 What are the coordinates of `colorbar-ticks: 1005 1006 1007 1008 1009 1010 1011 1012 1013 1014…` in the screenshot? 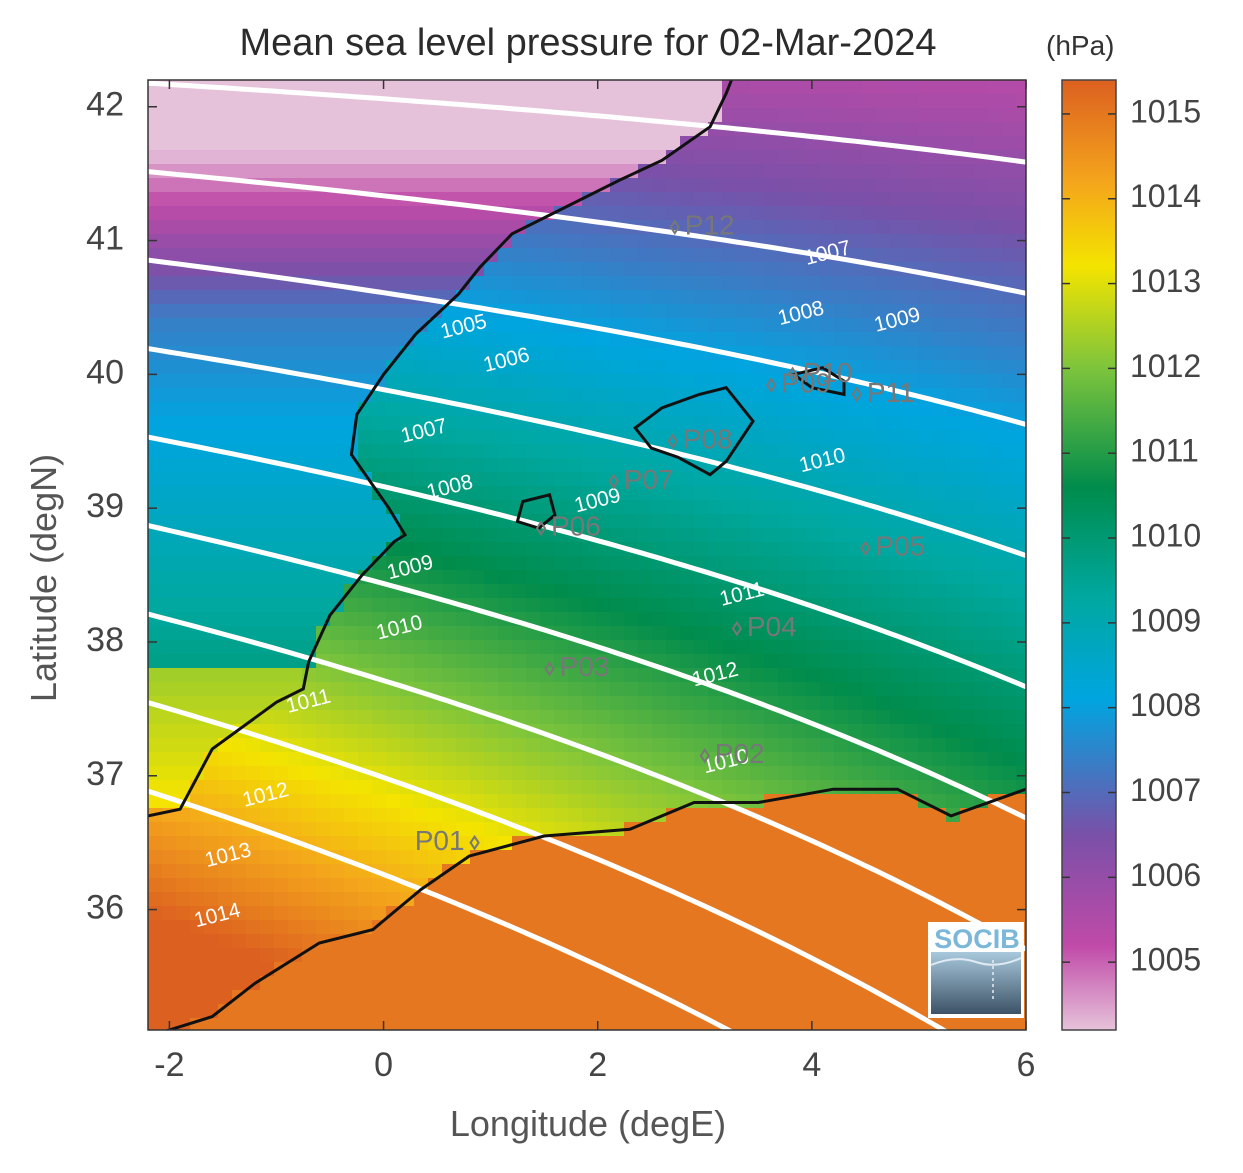 It's located at (1131, 535).